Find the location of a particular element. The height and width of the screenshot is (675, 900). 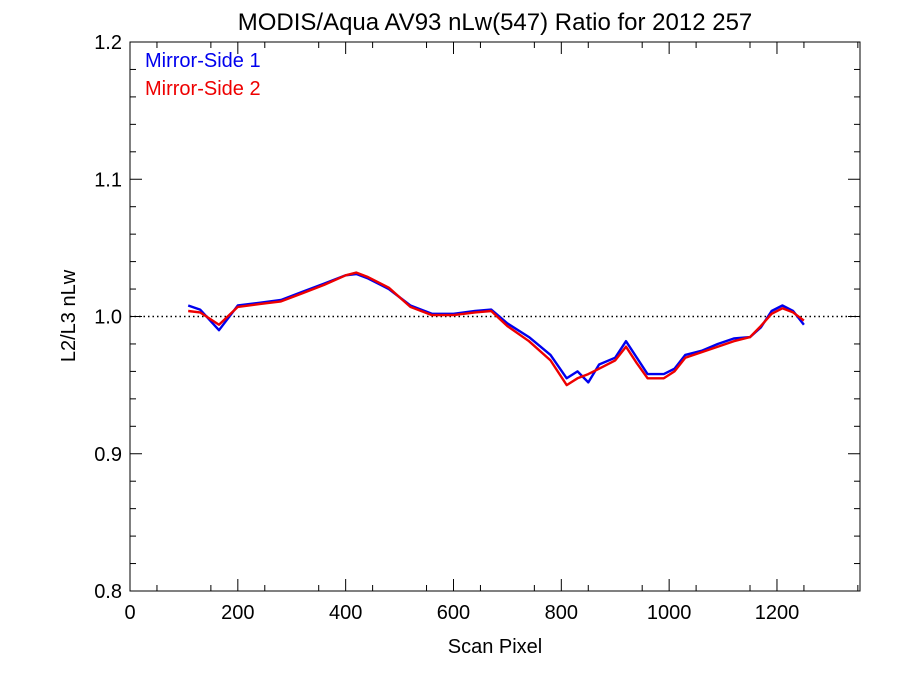

x-tick-label: 1200 is located at coordinates (777, 613).